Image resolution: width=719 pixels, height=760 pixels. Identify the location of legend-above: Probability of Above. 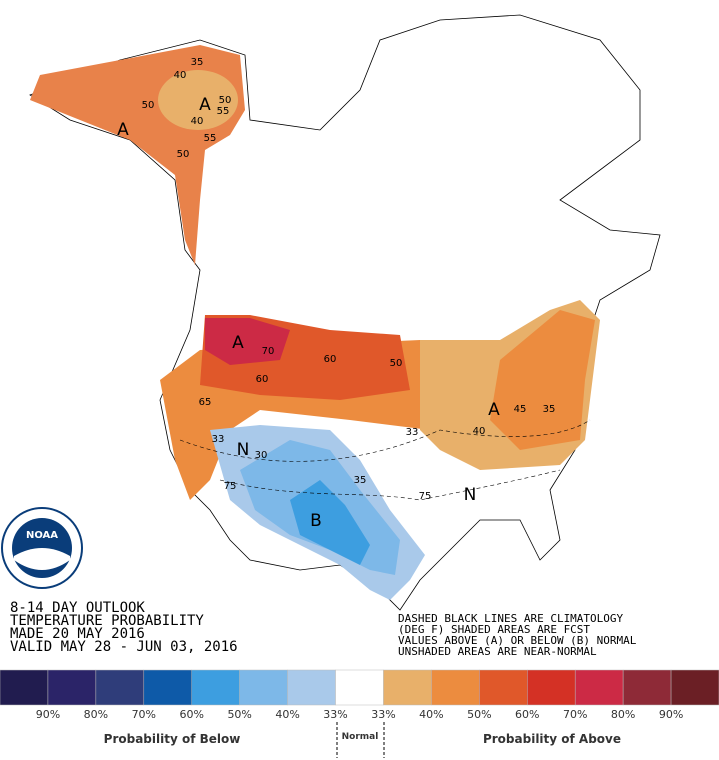
(552, 739).